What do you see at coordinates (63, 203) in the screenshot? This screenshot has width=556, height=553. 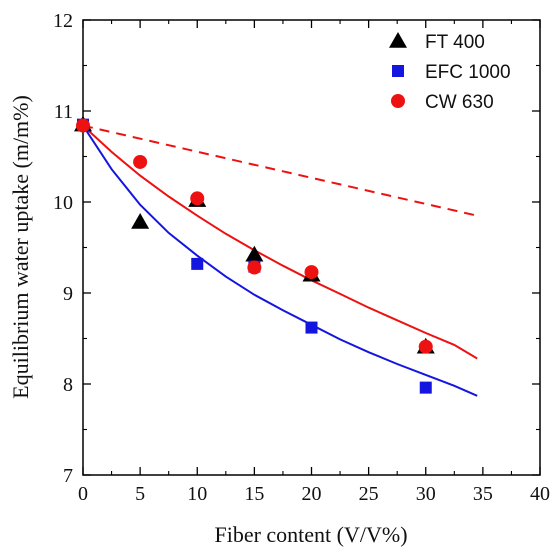 I see `y-tick-label: 10` at bounding box center [63, 203].